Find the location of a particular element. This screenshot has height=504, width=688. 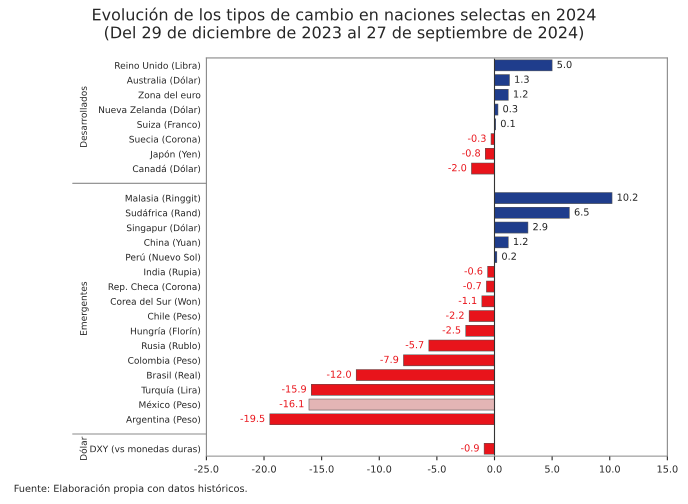

x-tick-label: 5.0 is located at coordinates (552, 469).